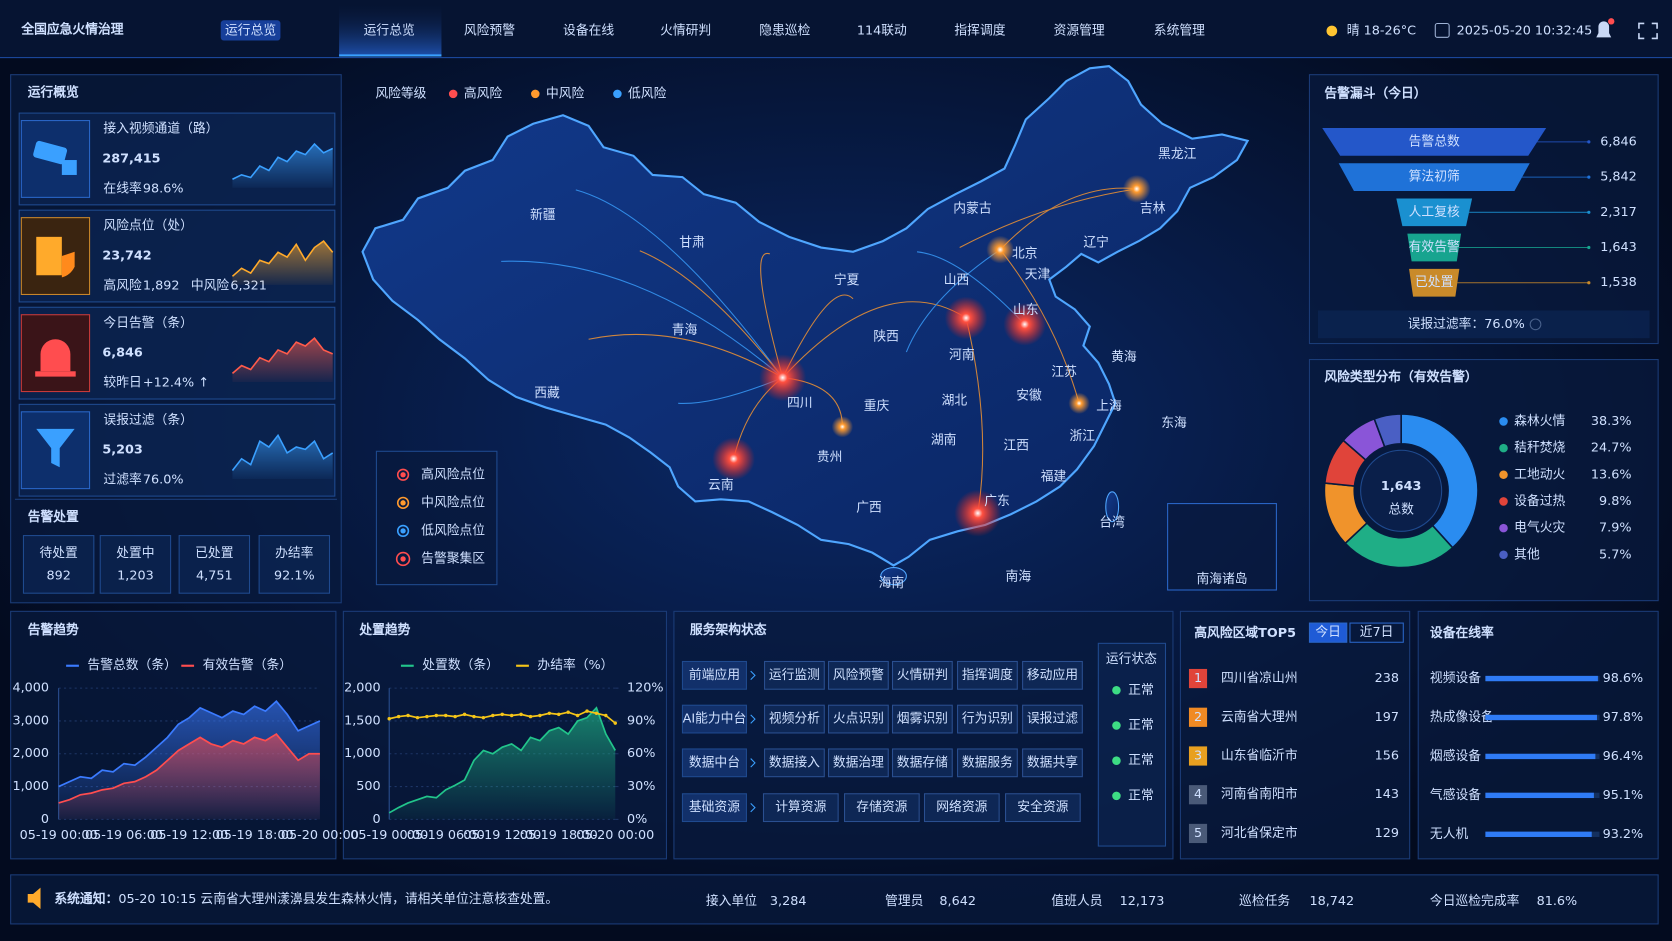 This screenshot has width=1672, height=941. Describe the element at coordinates (1026, 310) in the screenshot. I see `map-label: 山东` at that location.